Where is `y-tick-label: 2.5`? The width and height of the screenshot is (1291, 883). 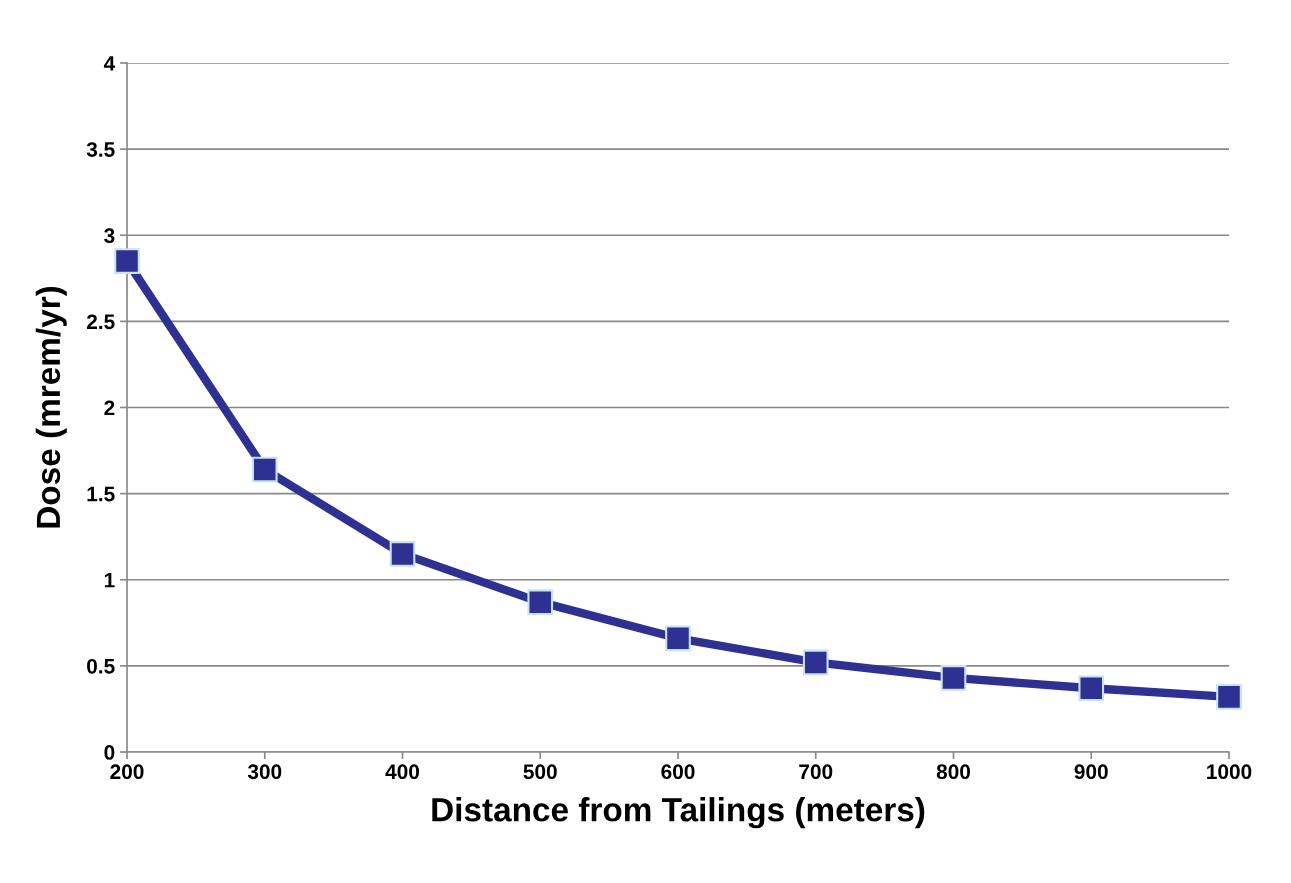 y-tick-label: 2.5 is located at coordinates (100, 322).